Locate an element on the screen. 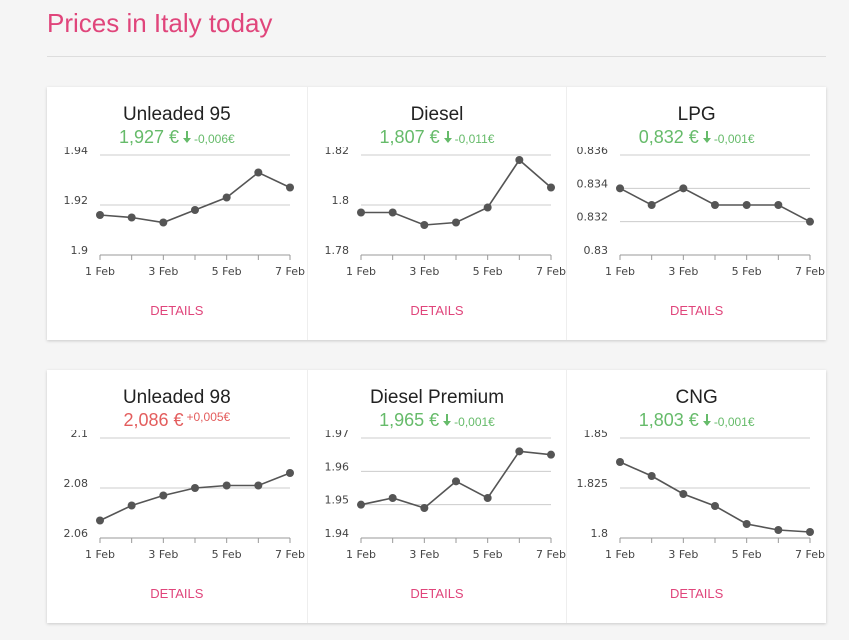  chart: 1.78 1.8 1.82 1 Feb 3 Feb 5 Feb 7 Feb is located at coordinates (445, 212).